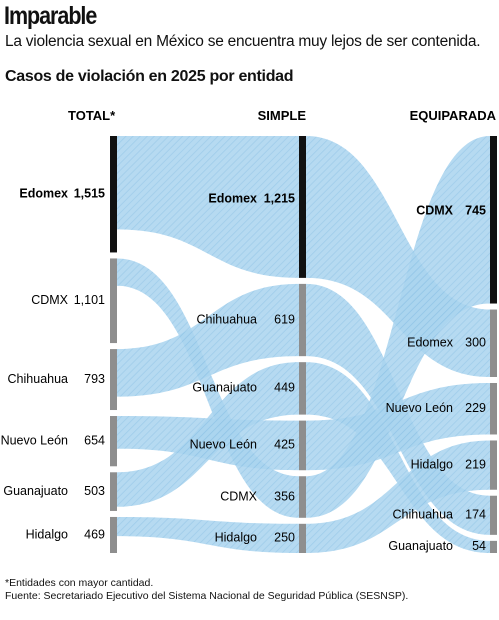 Image resolution: width=499 pixels, height=620 pixels. What do you see at coordinates (475, 343) in the screenshot?
I see `node-value-equiparada: 300` at bounding box center [475, 343].